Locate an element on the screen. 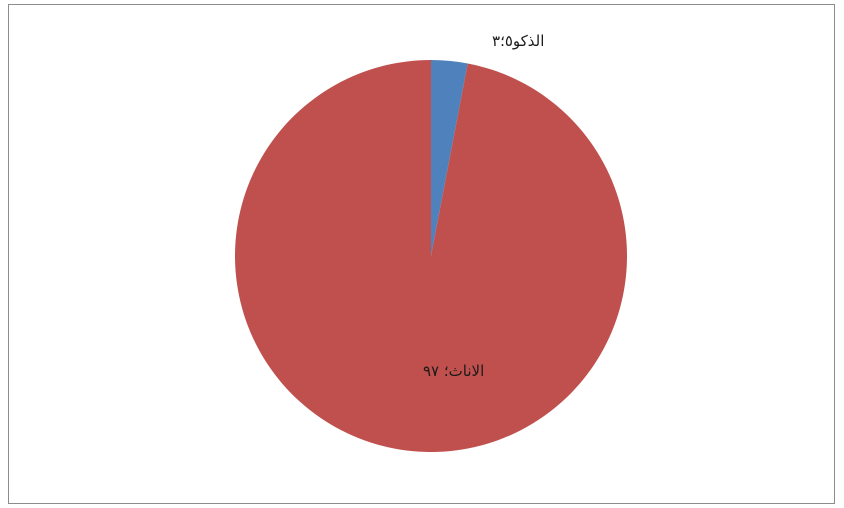  data-label-female: الاناث؛ ٩٧ is located at coordinates (453, 371).